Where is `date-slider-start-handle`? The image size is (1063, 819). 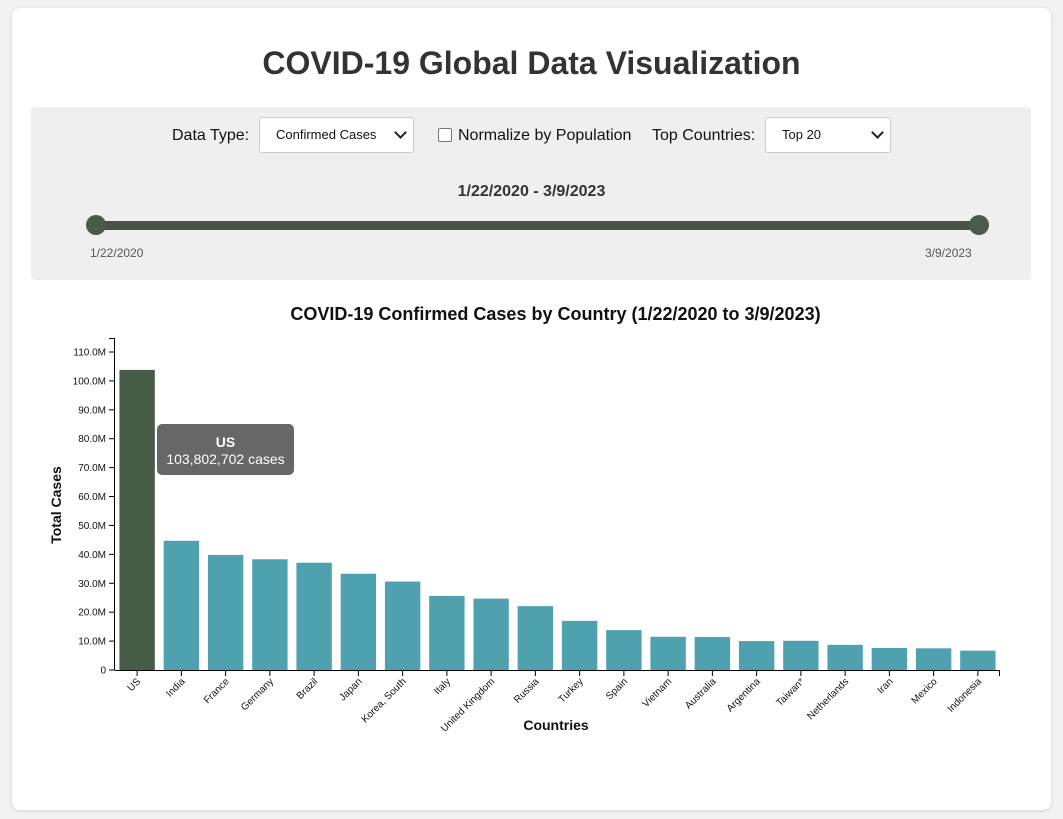 date-slider-start-handle is located at coordinates (96, 225).